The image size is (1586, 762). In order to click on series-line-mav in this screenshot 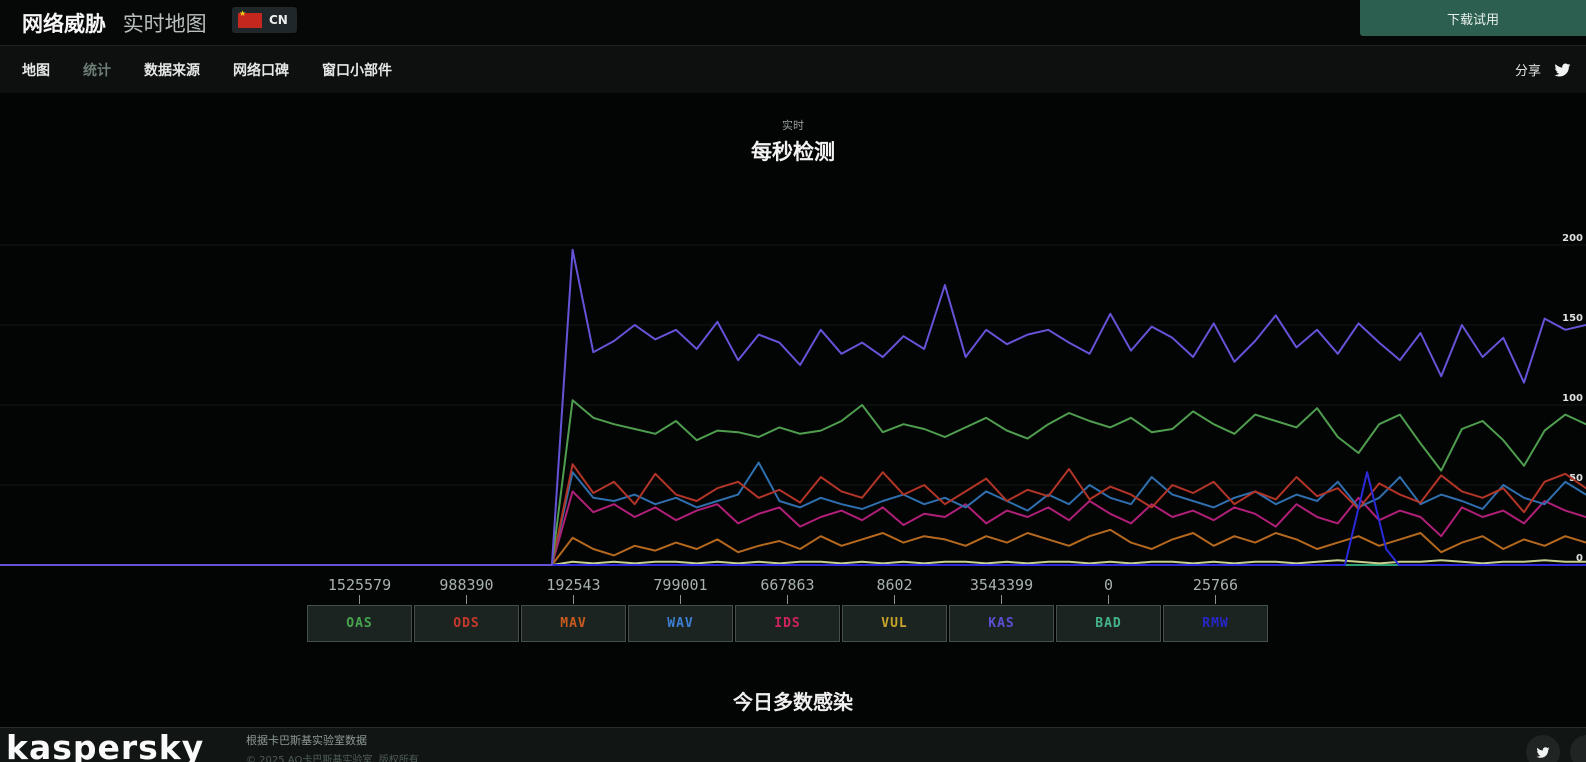, I will do `click(793, 547)`.